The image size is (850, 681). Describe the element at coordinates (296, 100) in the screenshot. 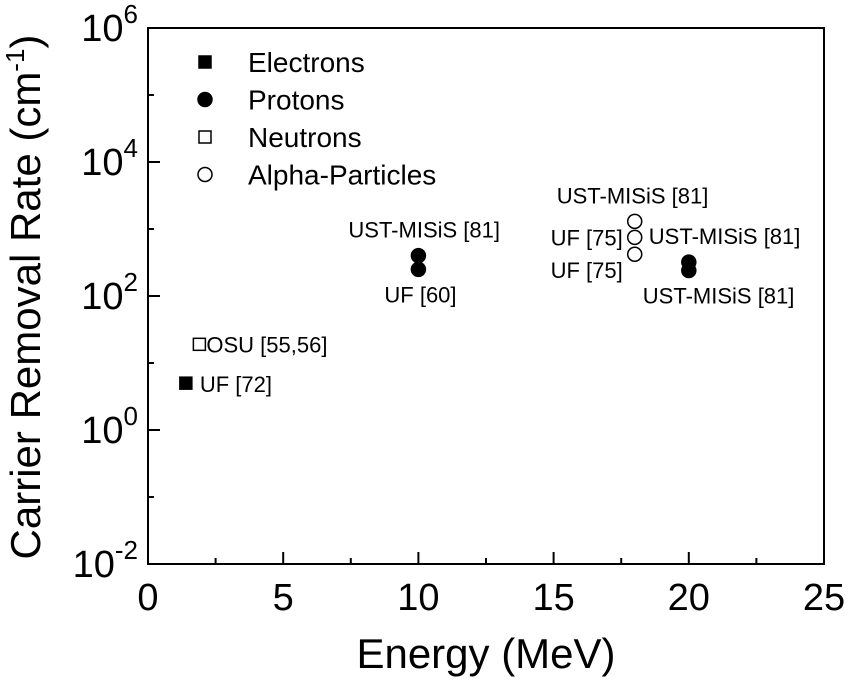

I see `legend-label: Protons` at that location.